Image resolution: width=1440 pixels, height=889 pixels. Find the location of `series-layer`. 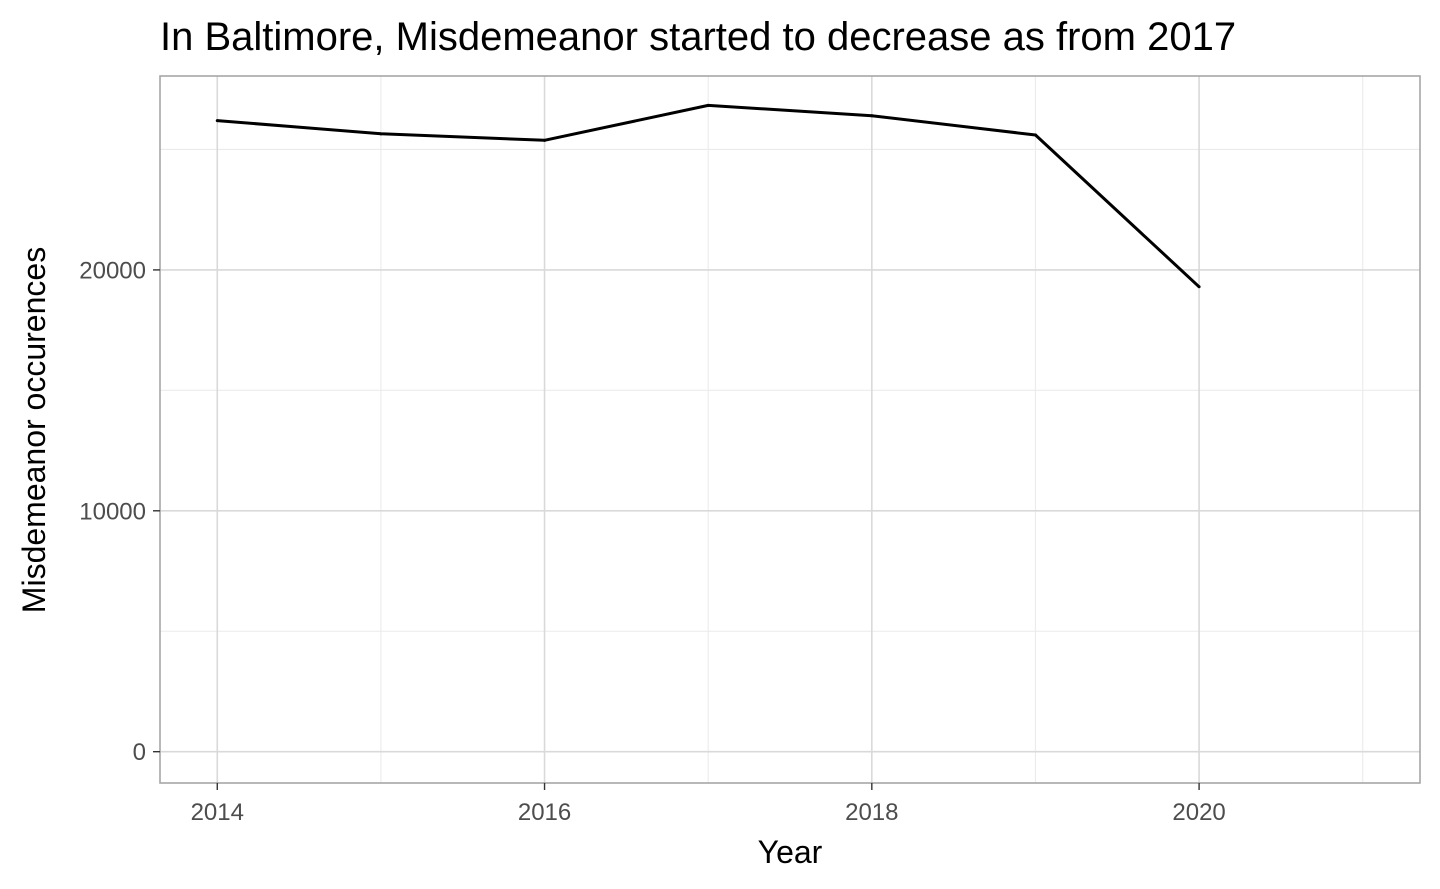

series-layer is located at coordinates (708, 196).